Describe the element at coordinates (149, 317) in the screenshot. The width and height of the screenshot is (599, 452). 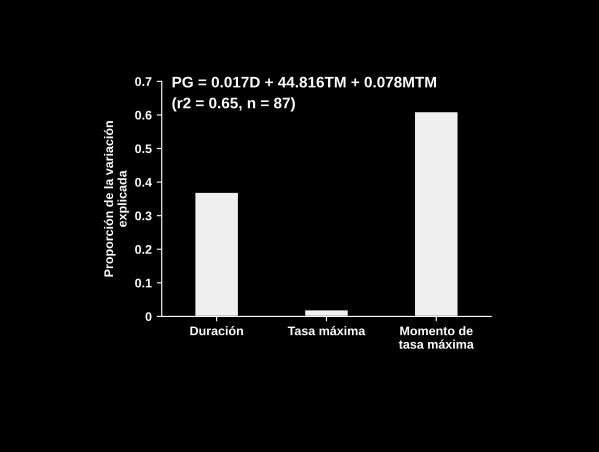
I see `y-tick-label: 0` at that location.